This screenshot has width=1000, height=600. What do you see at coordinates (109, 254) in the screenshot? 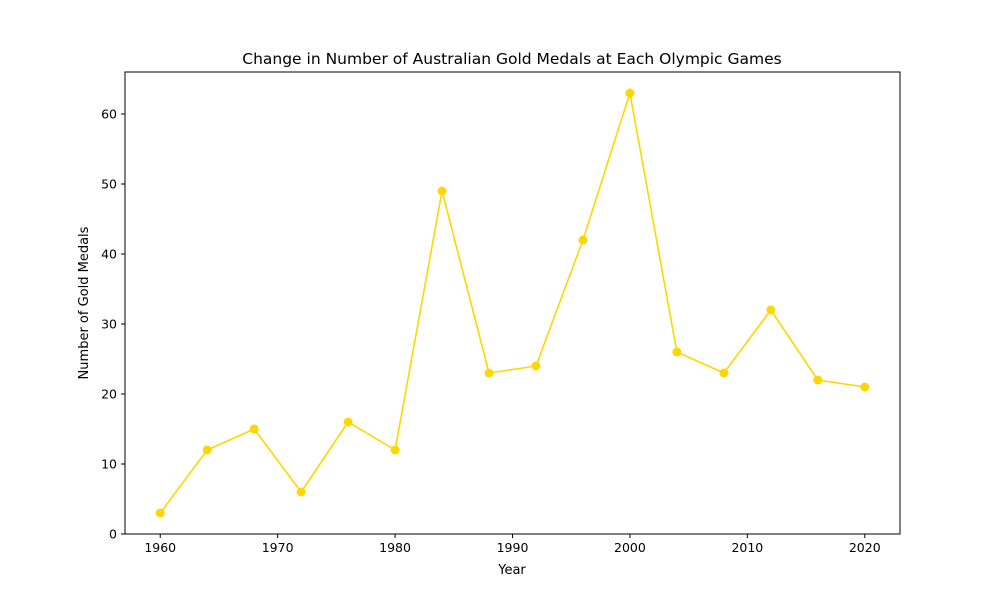
I see `y-tick-label: 40` at bounding box center [109, 254].